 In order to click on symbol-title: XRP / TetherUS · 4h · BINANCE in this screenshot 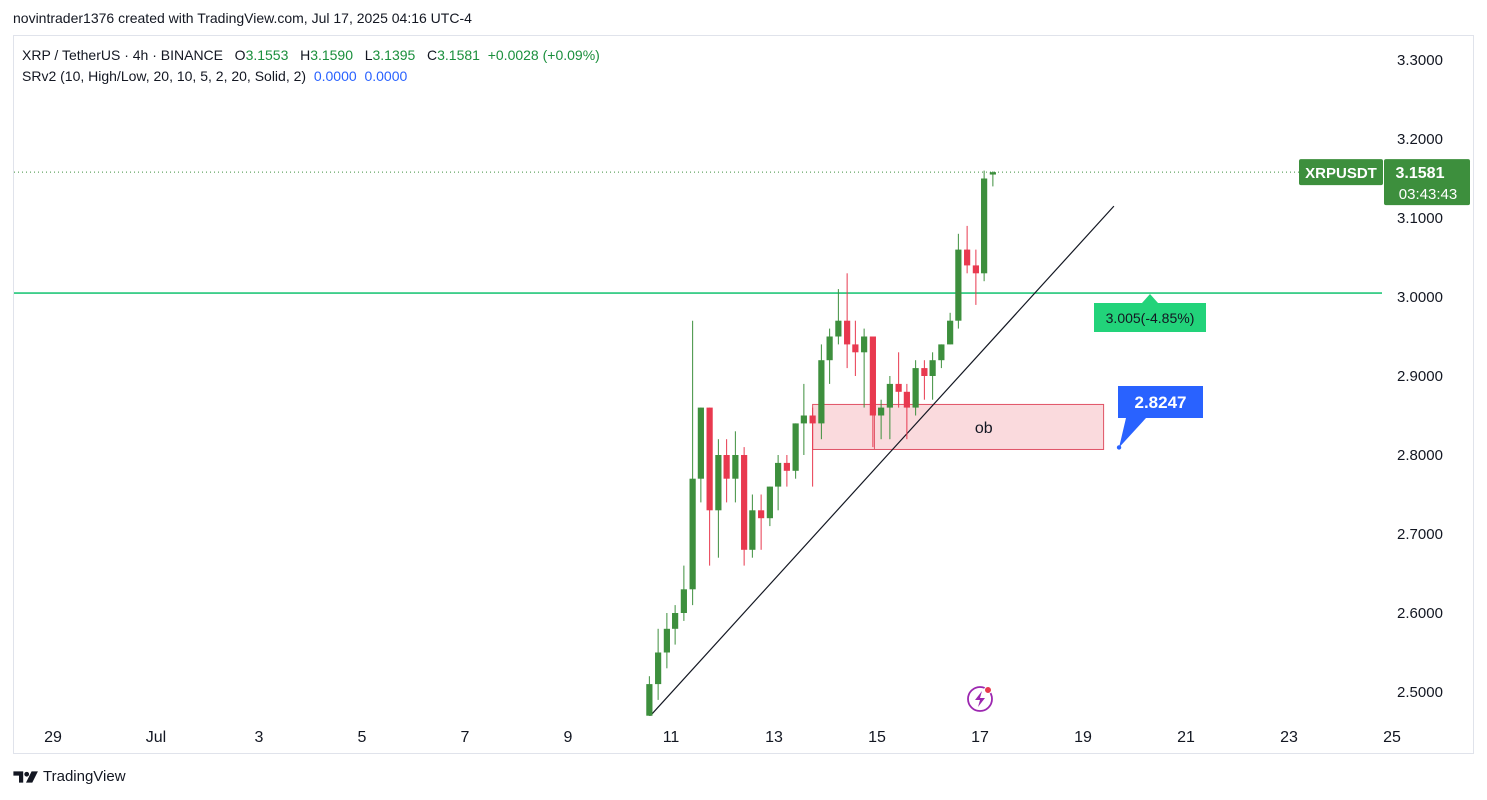, I will do `click(122, 55)`.